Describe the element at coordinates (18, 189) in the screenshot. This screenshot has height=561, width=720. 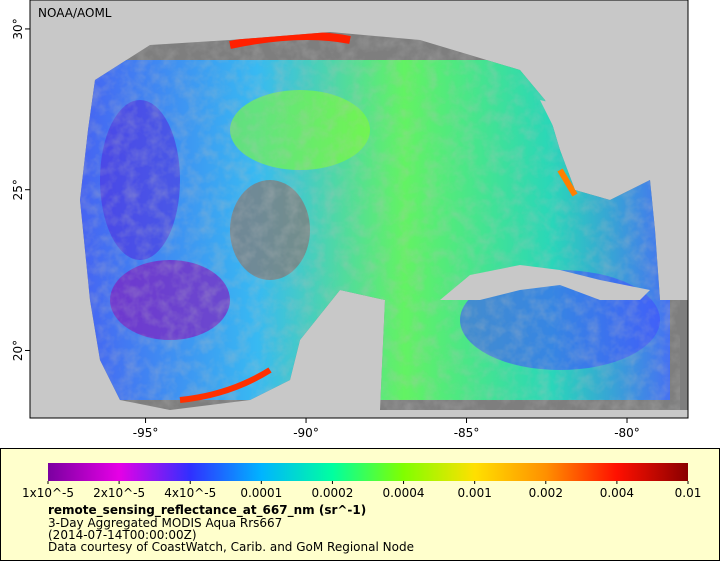
I see `lat-tick-label: 25°` at that location.